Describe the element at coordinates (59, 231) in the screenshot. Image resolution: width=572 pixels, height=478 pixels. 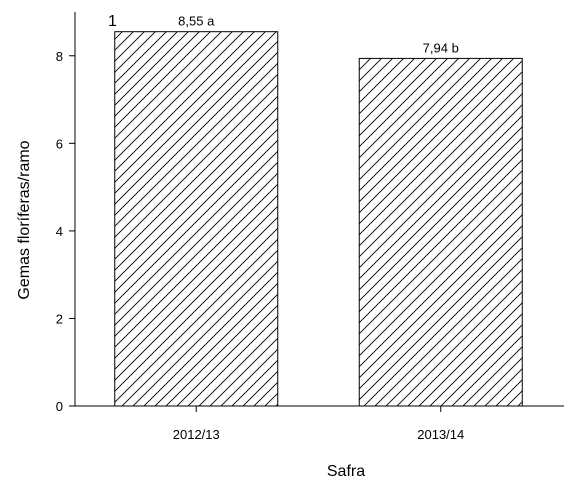
I see `y-tick-label: 4` at that location.